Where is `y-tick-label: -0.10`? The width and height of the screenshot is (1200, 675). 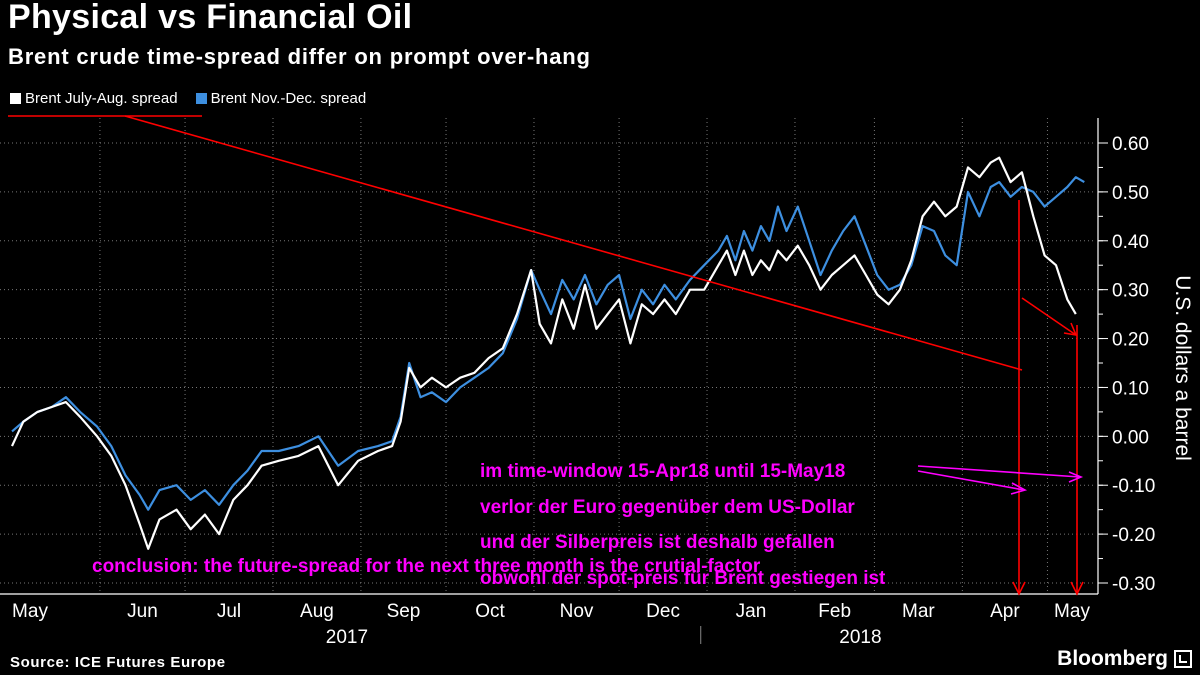 y-tick-label: -0.10 is located at coordinates (1133, 486).